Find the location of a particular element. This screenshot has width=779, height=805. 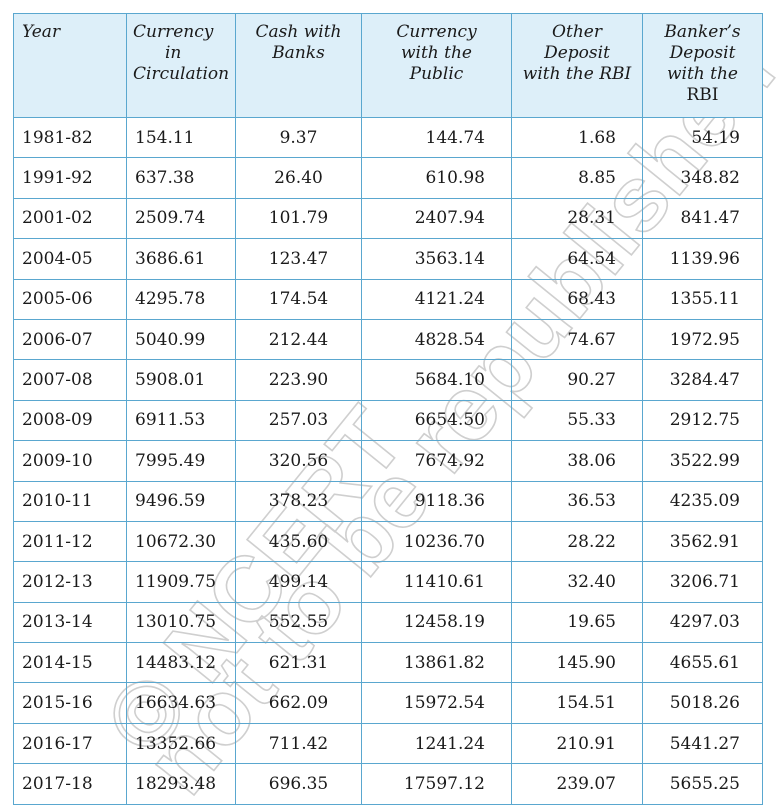

bankers-deposit-cell: 2912.75 is located at coordinates (702, 420).